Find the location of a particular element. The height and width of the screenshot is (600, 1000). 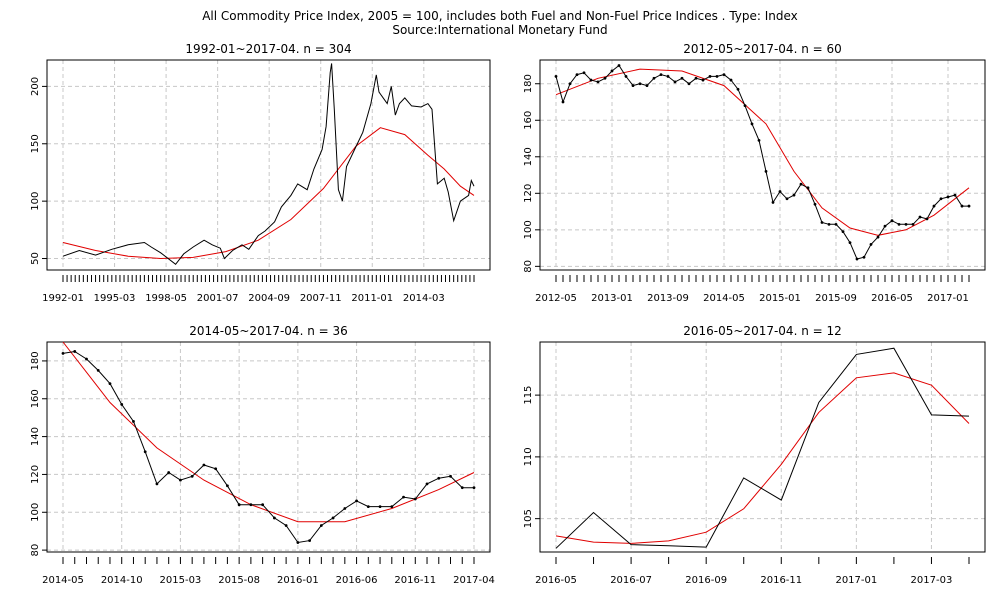

y-tick-label: 150 is located at coordinates (35, 143).